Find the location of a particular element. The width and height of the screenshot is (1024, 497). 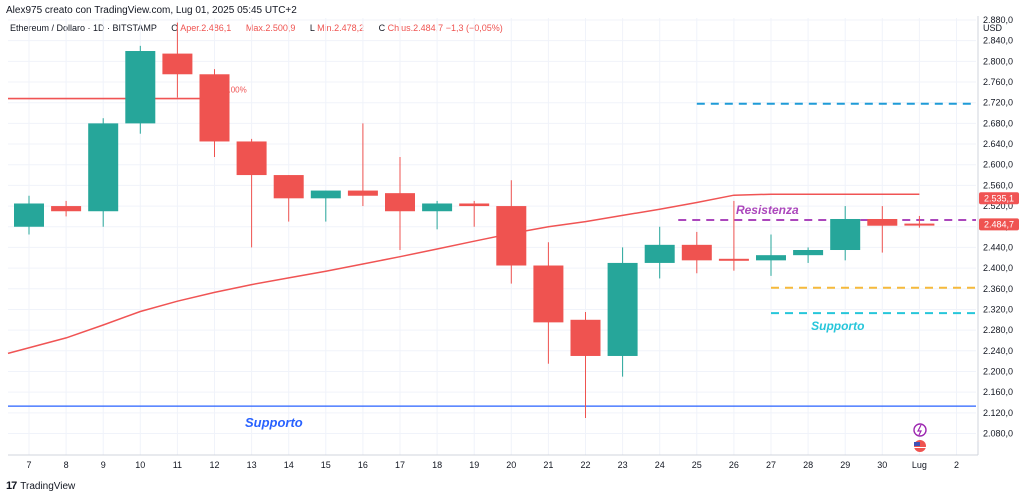

price-tag-text: 2.484,7 is located at coordinates (999, 224).